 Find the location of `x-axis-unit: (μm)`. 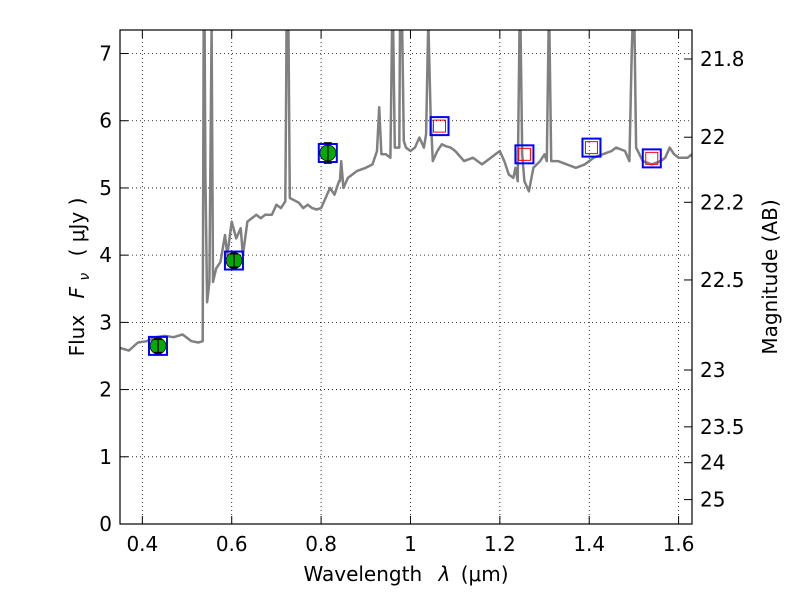

x-axis-unit: (μm) is located at coordinates (485, 574).